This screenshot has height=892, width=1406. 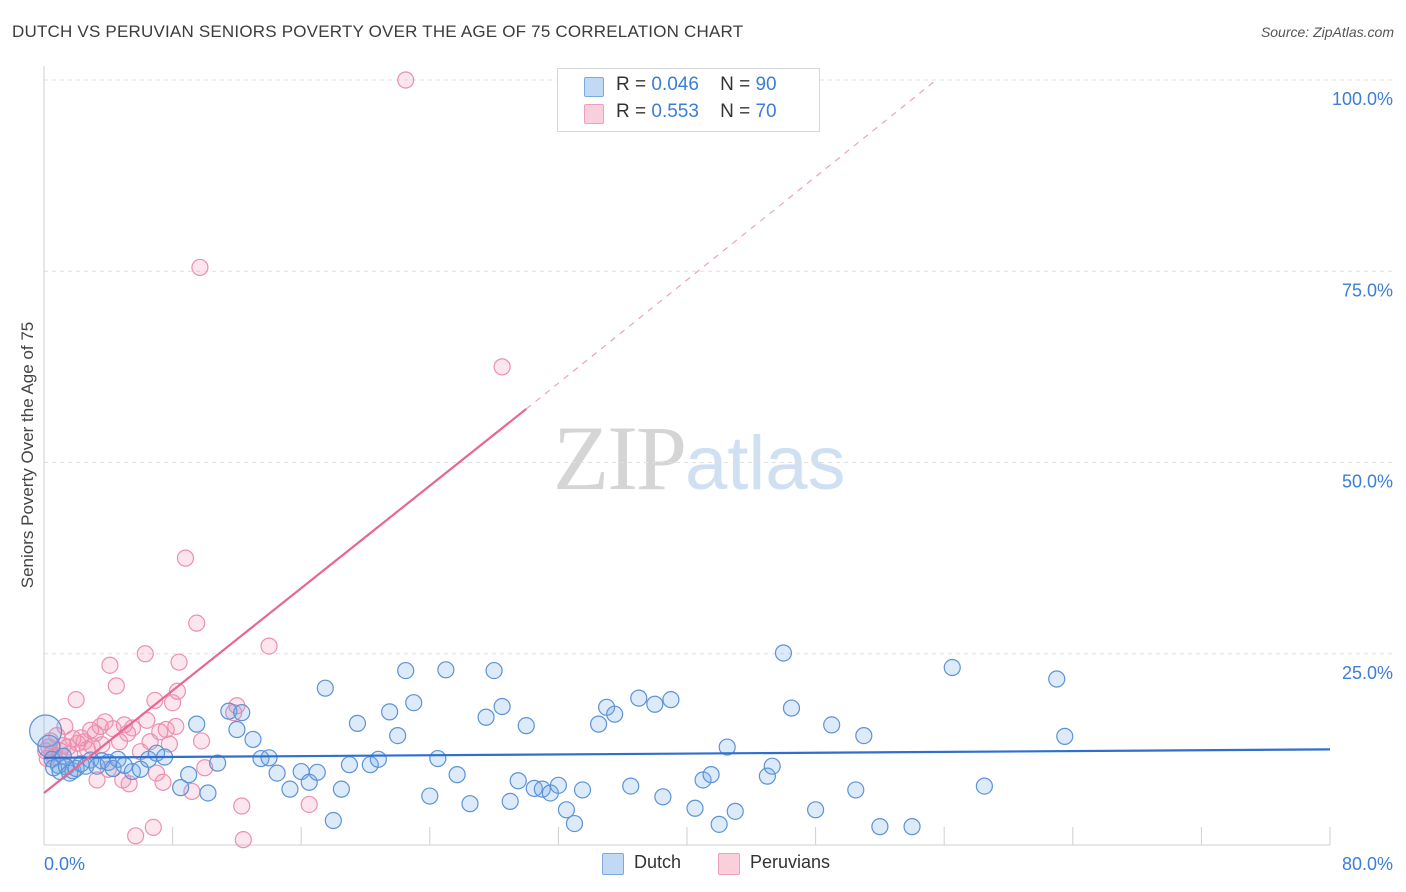 I want to click on y-tick-label: 50.0%, so click(x=1367, y=482).